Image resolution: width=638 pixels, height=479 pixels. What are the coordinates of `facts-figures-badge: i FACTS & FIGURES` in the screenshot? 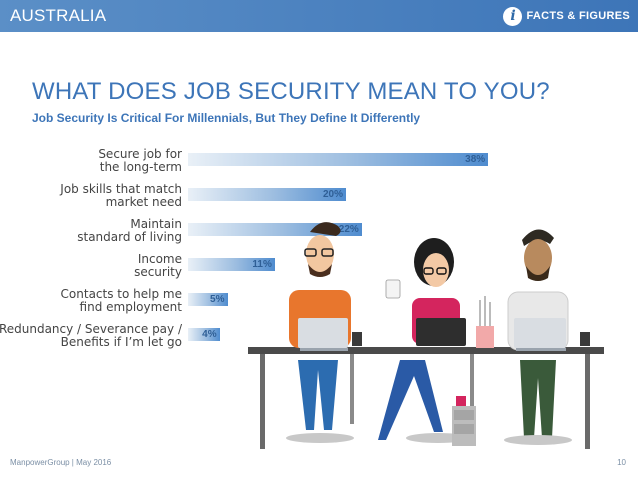 It's located at (566, 16).